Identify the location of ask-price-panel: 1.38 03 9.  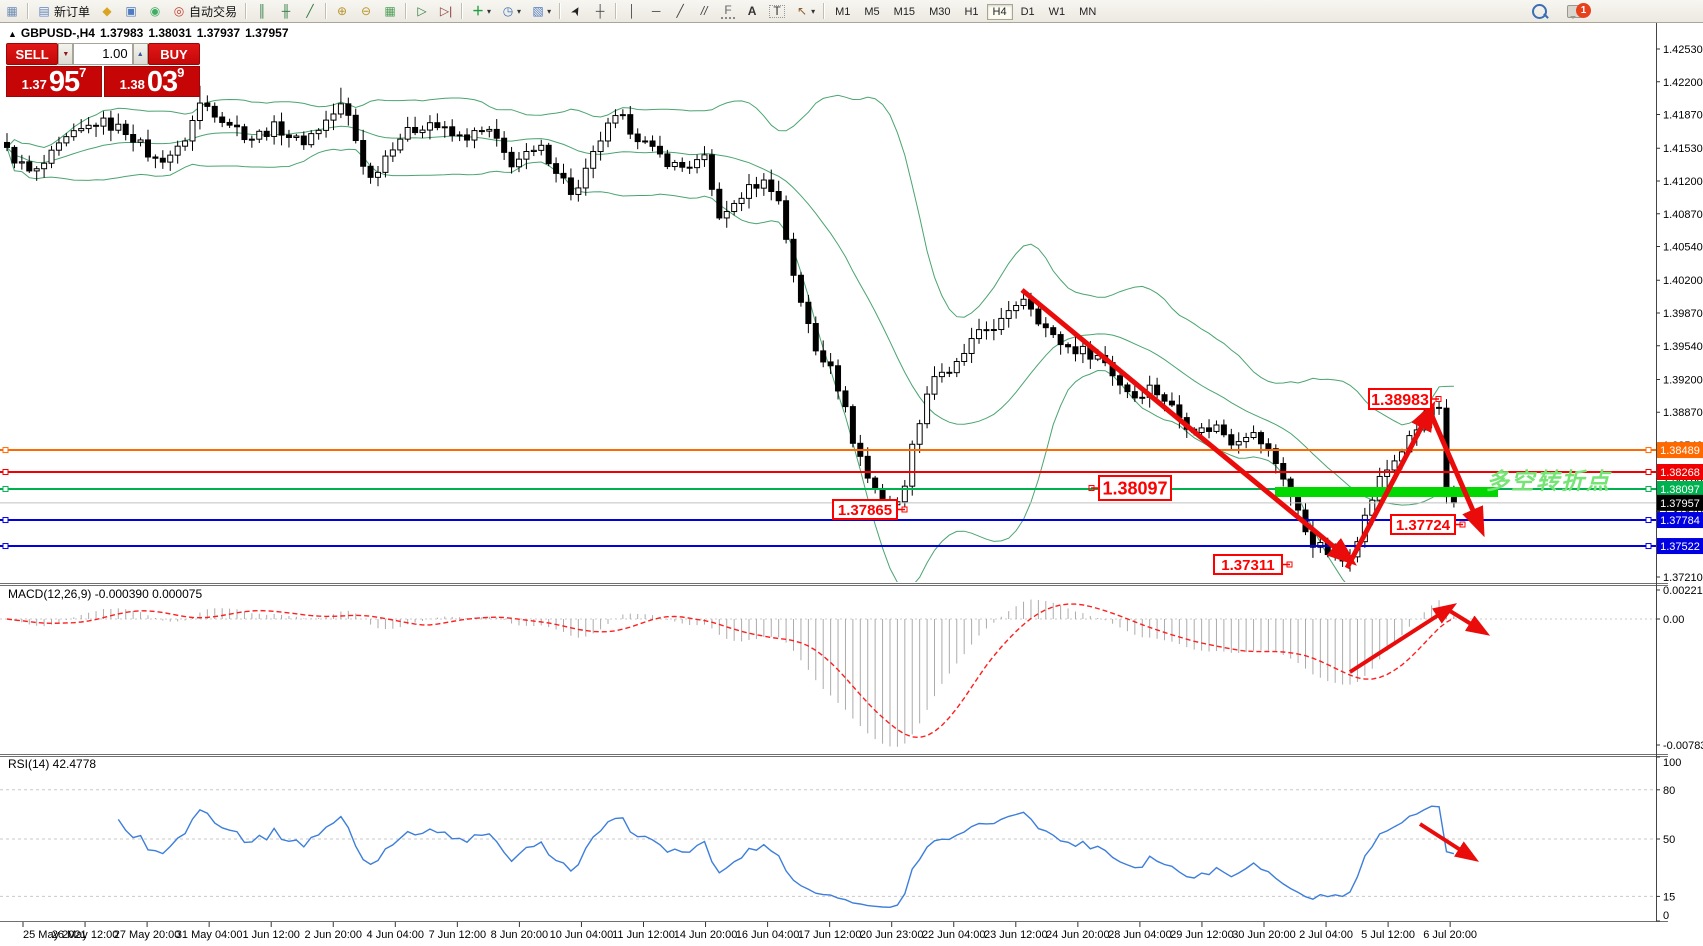
(152, 81).